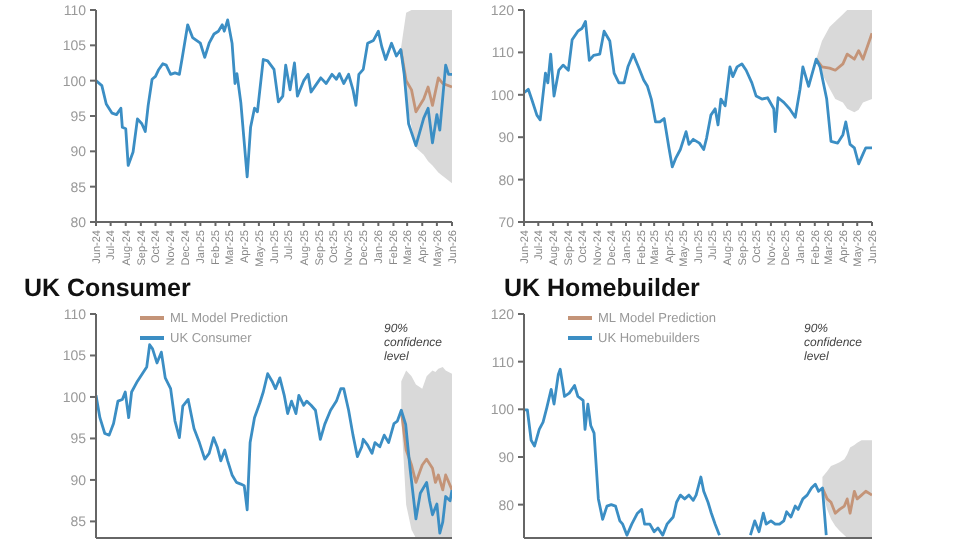 This screenshot has width=960, height=540. I want to click on chart-title: UK Consumer, so click(107, 288).